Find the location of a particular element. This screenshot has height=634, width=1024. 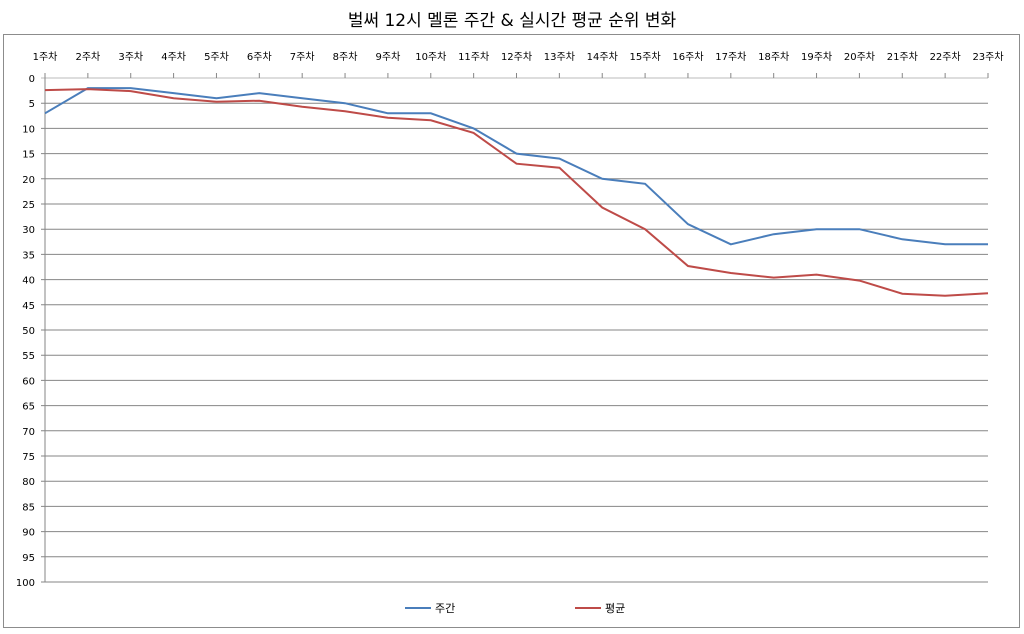

x-tick-label: 18주차 is located at coordinates (773, 57).